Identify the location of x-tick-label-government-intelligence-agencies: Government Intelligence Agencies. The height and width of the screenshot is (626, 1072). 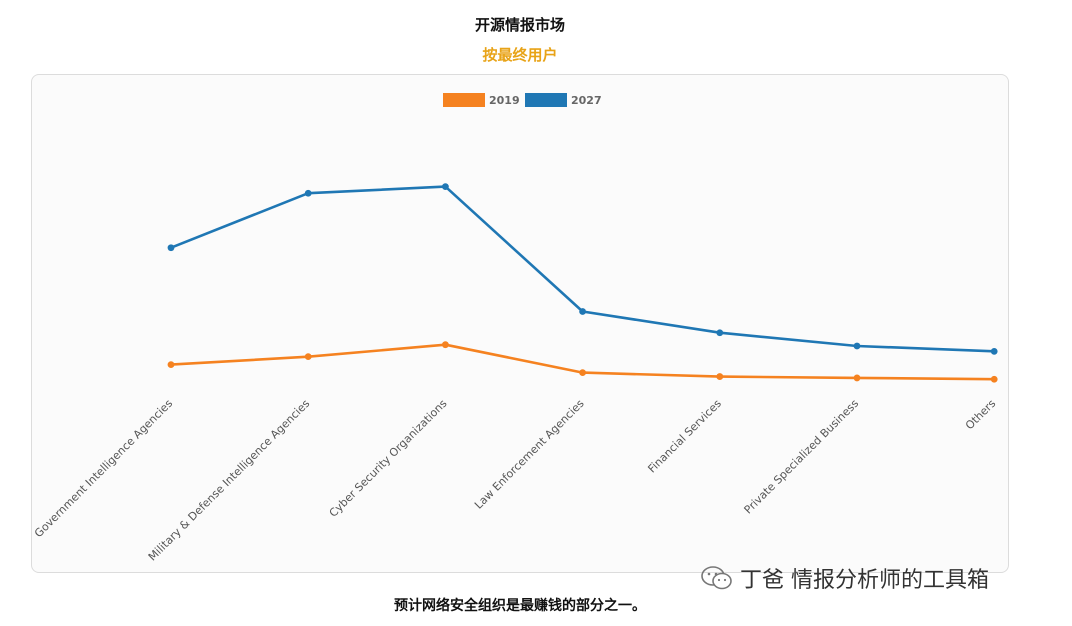
(103, 468).